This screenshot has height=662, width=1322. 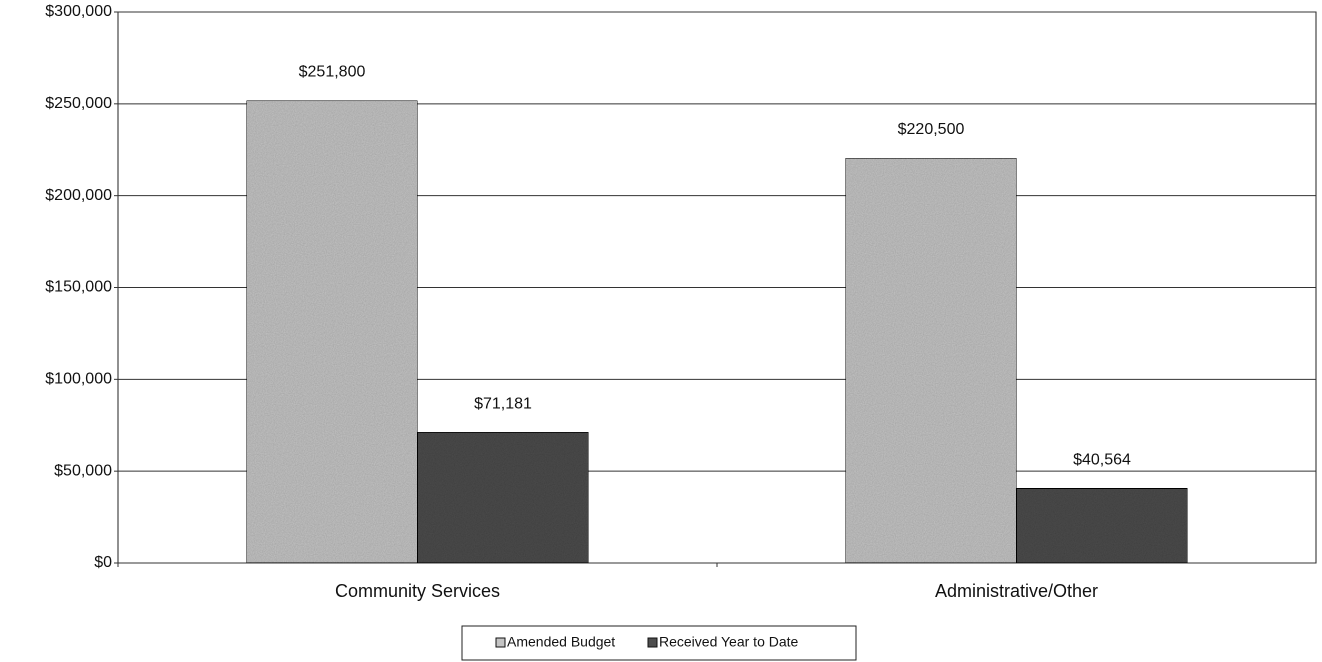 What do you see at coordinates (1016, 591) in the screenshot?
I see `x-tick-label: Administrative/Other` at bounding box center [1016, 591].